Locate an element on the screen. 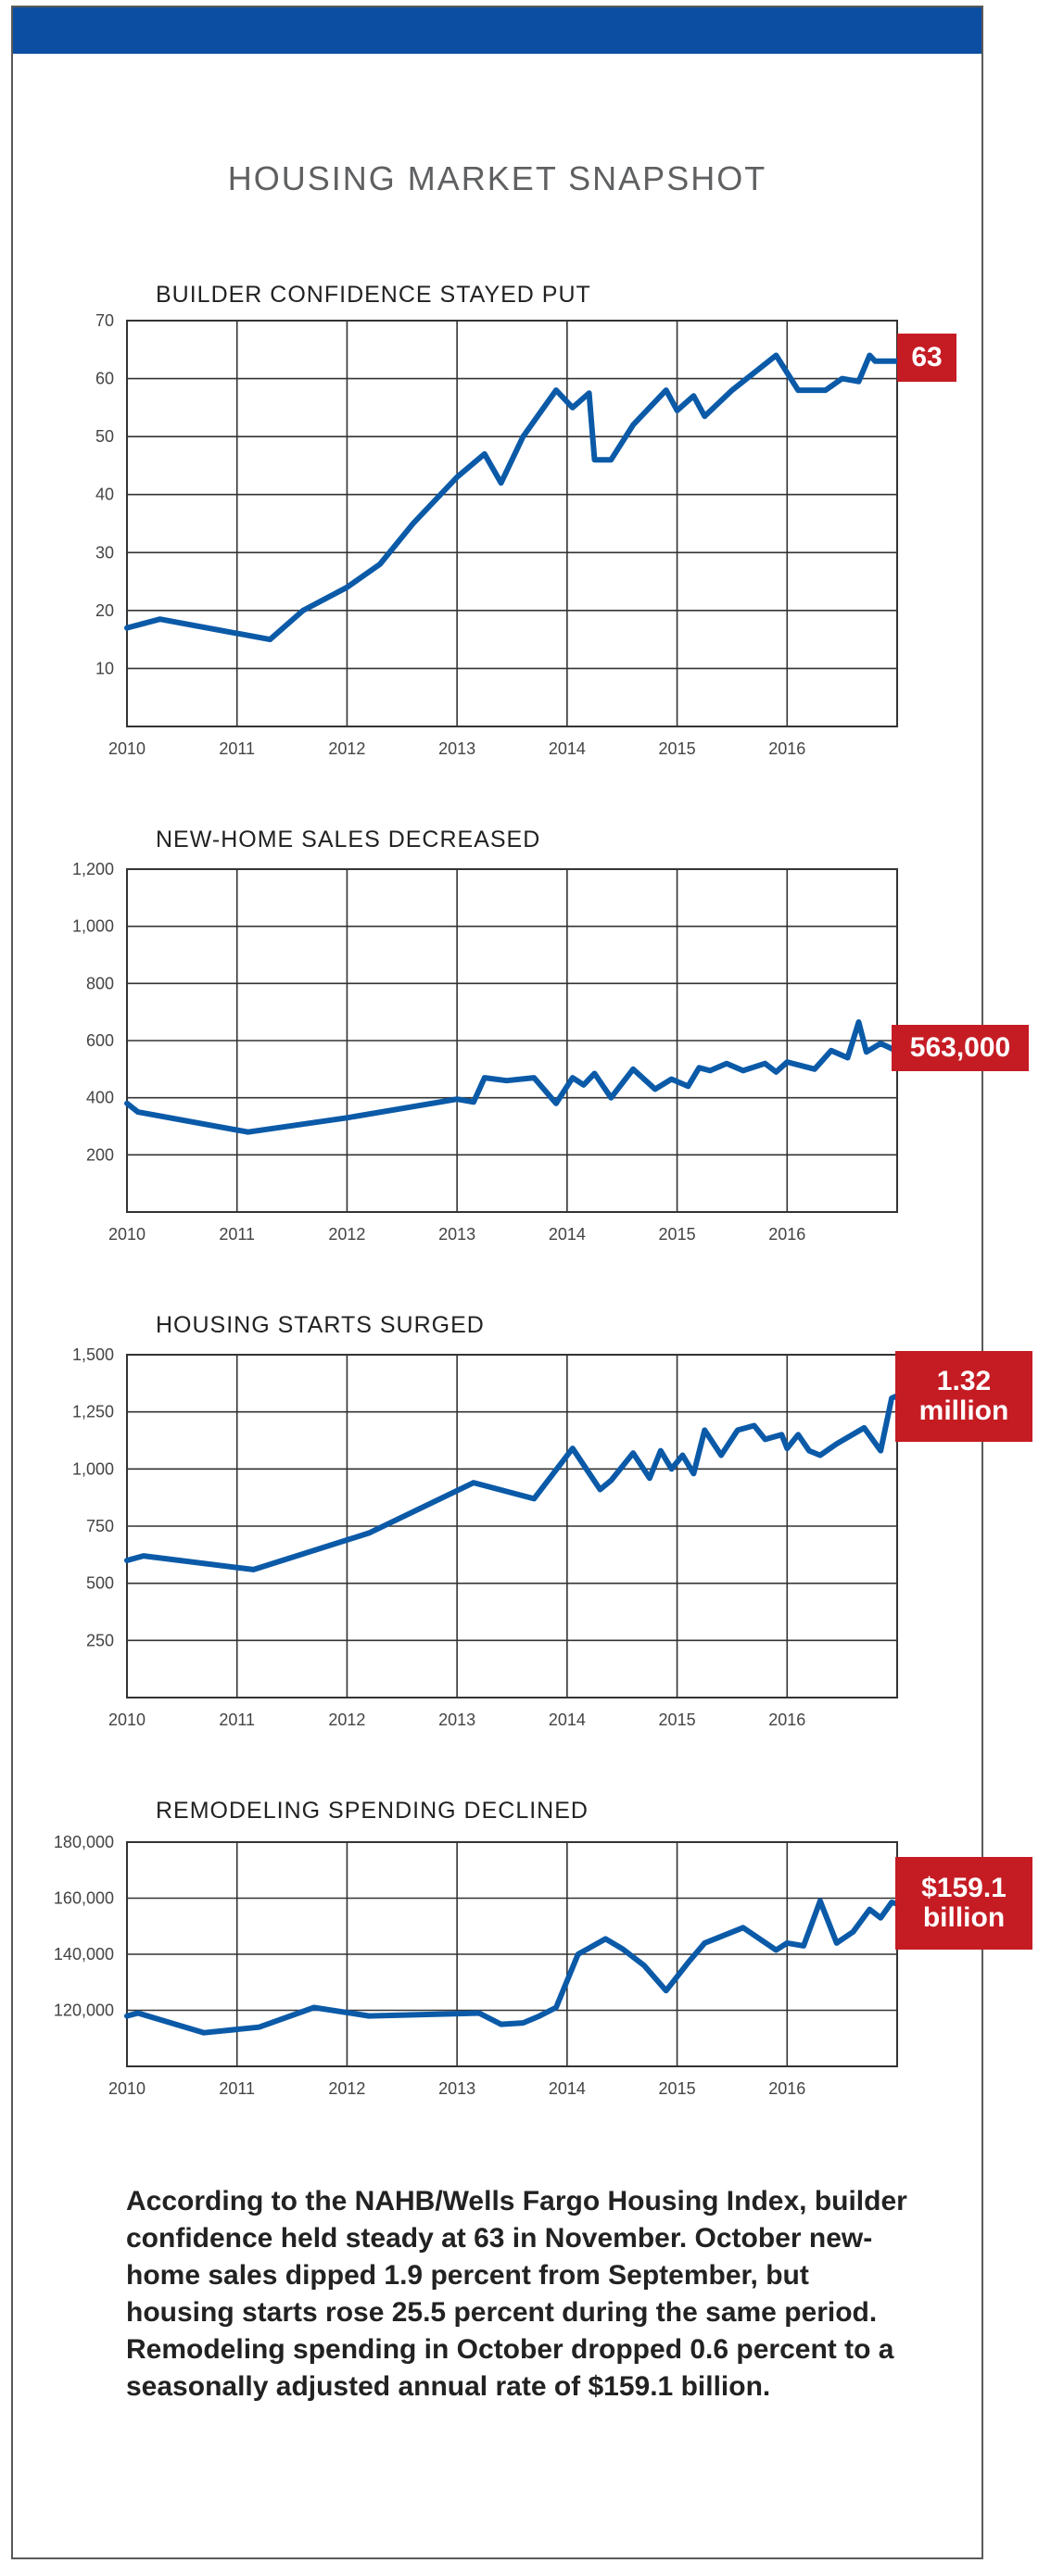 The height and width of the screenshot is (2576, 1051). y-tick-label: 20 is located at coordinates (104, 611).